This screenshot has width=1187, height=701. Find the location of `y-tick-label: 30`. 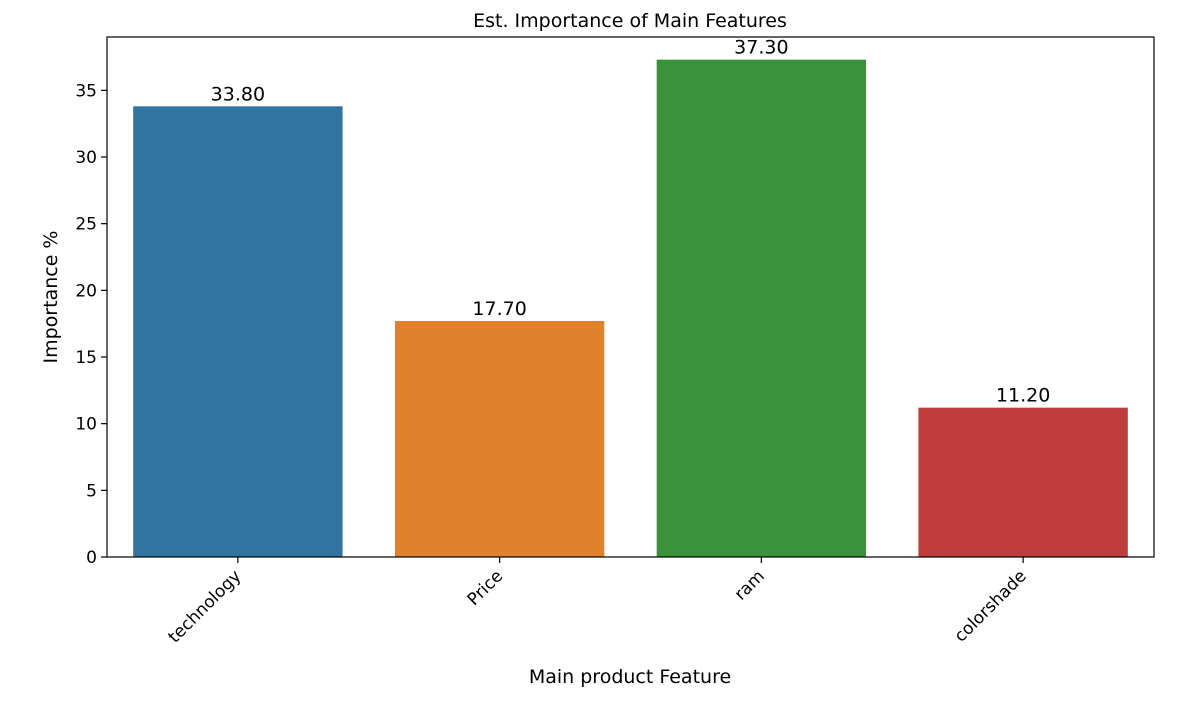

y-tick-label: 30 is located at coordinates (86, 158).